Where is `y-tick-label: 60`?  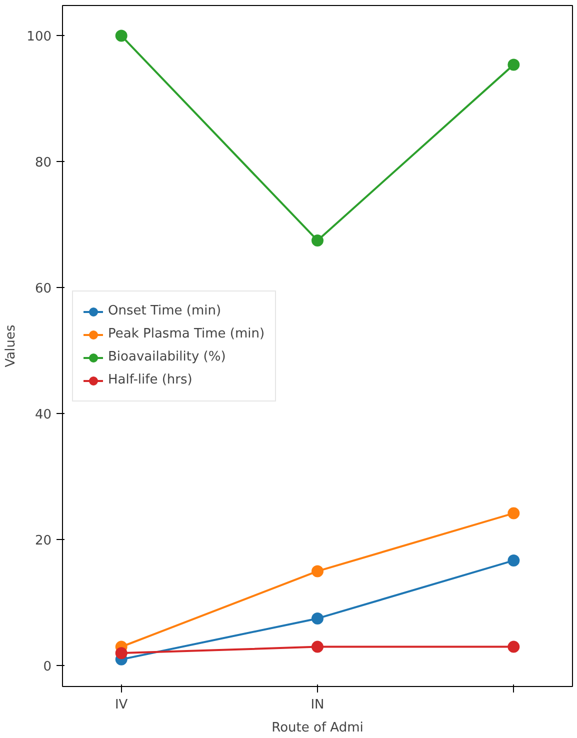 y-tick-label: 60 is located at coordinates (43, 289).